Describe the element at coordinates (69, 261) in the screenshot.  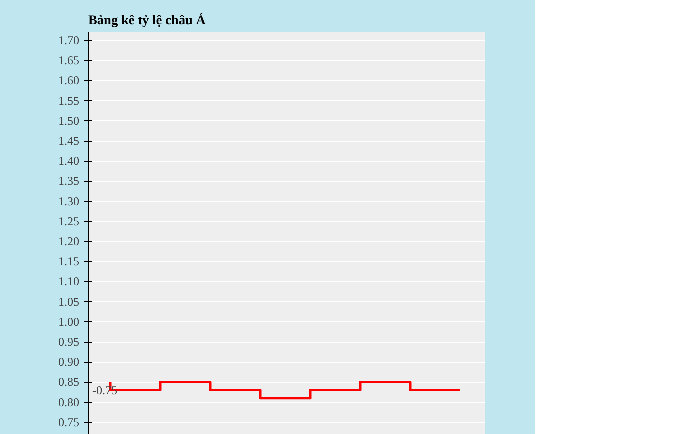
I see `y-tick-label: 1.15` at that location.